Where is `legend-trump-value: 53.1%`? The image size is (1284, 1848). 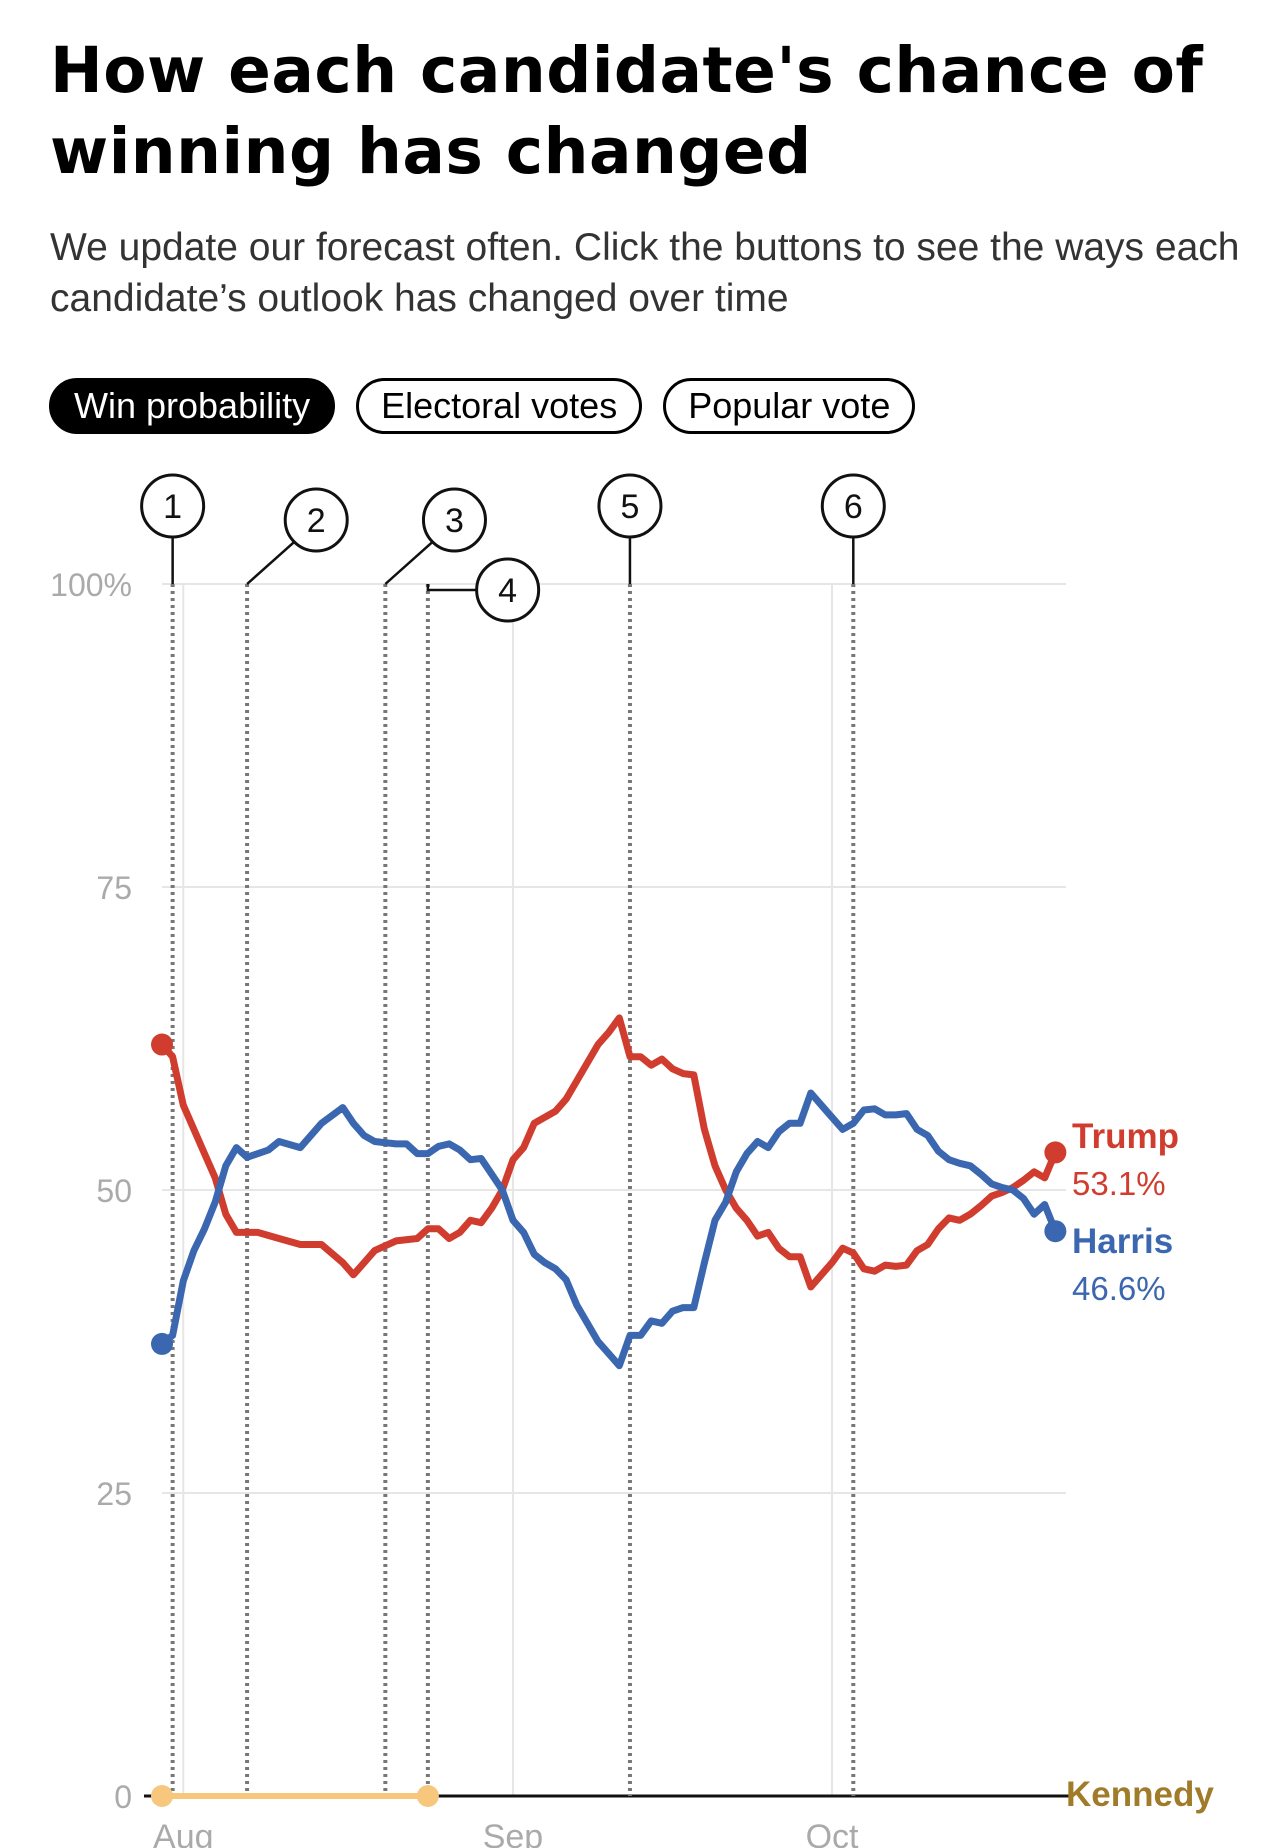 legend-trump-value: 53.1% is located at coordinates (1119, 1183).